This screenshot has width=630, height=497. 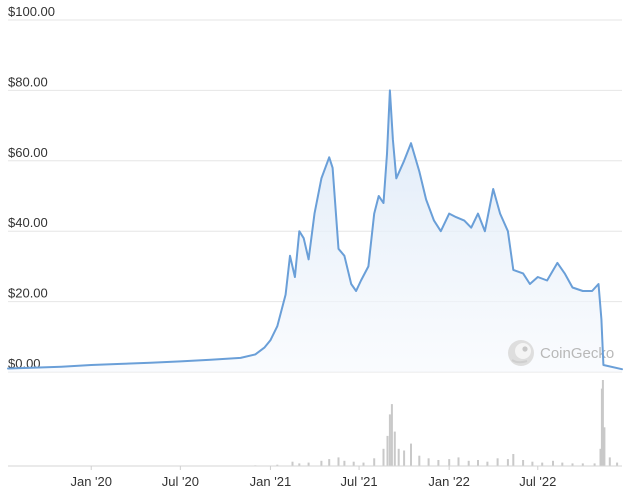 I want to click on gecko-logo-icon, so click(x=521, y=353).